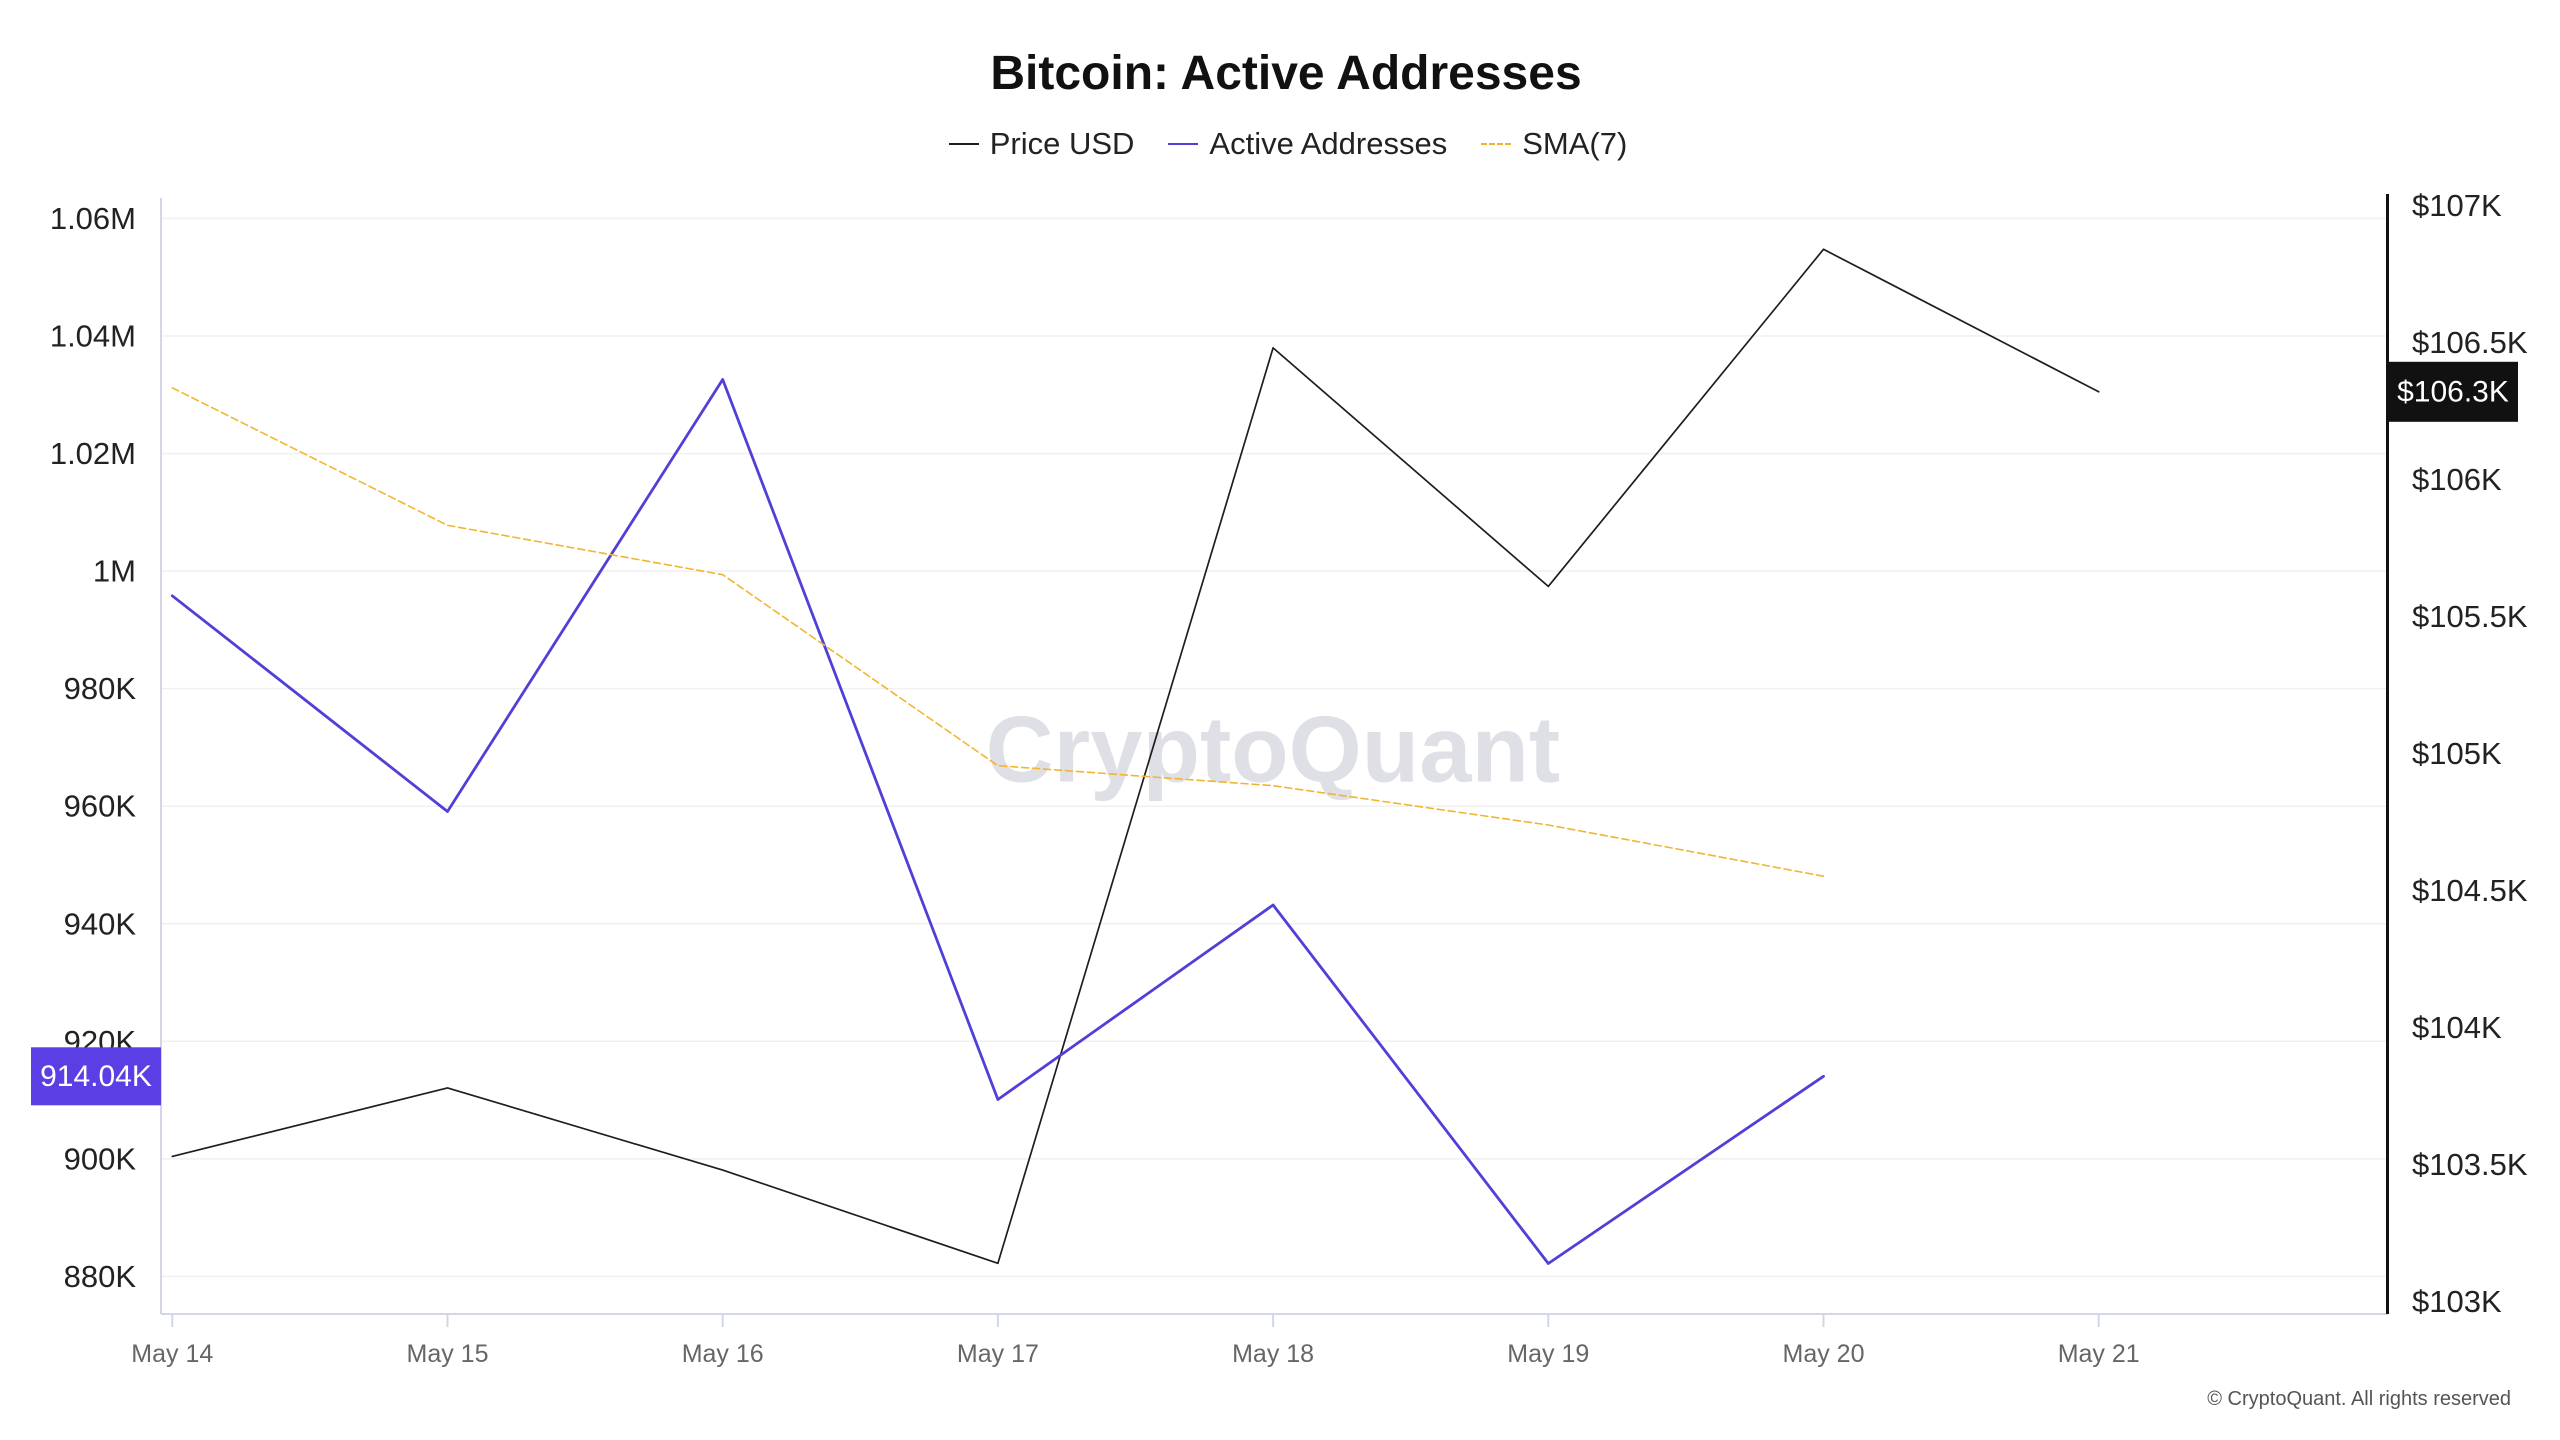 The image size is (2560, 1440). Describe the element at coordinates (100, 806) in the screenshot. I see `y-left-tick-label: 960K` at that location.